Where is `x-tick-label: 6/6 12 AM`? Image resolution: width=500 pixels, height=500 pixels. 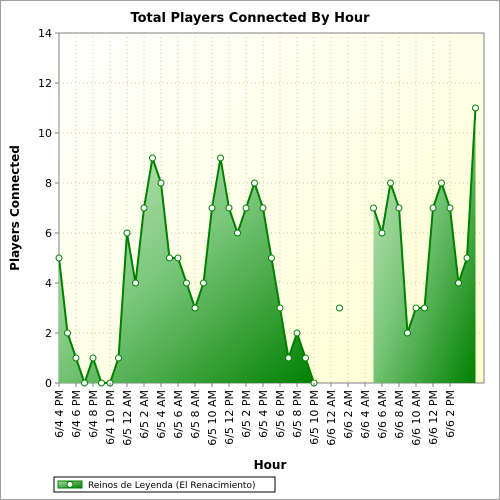 x-tick-label: 6/6 12 AM is located at coordinates (331, 418).